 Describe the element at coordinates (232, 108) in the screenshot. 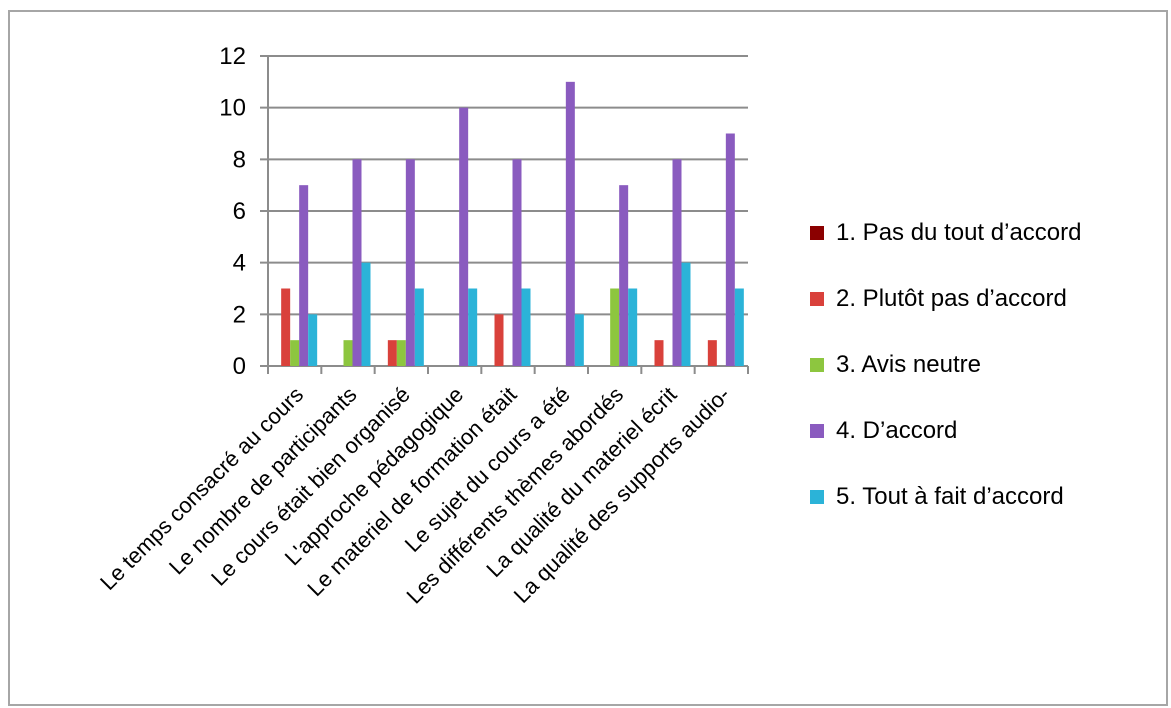

I see `y-tick-label: 10` at that location.